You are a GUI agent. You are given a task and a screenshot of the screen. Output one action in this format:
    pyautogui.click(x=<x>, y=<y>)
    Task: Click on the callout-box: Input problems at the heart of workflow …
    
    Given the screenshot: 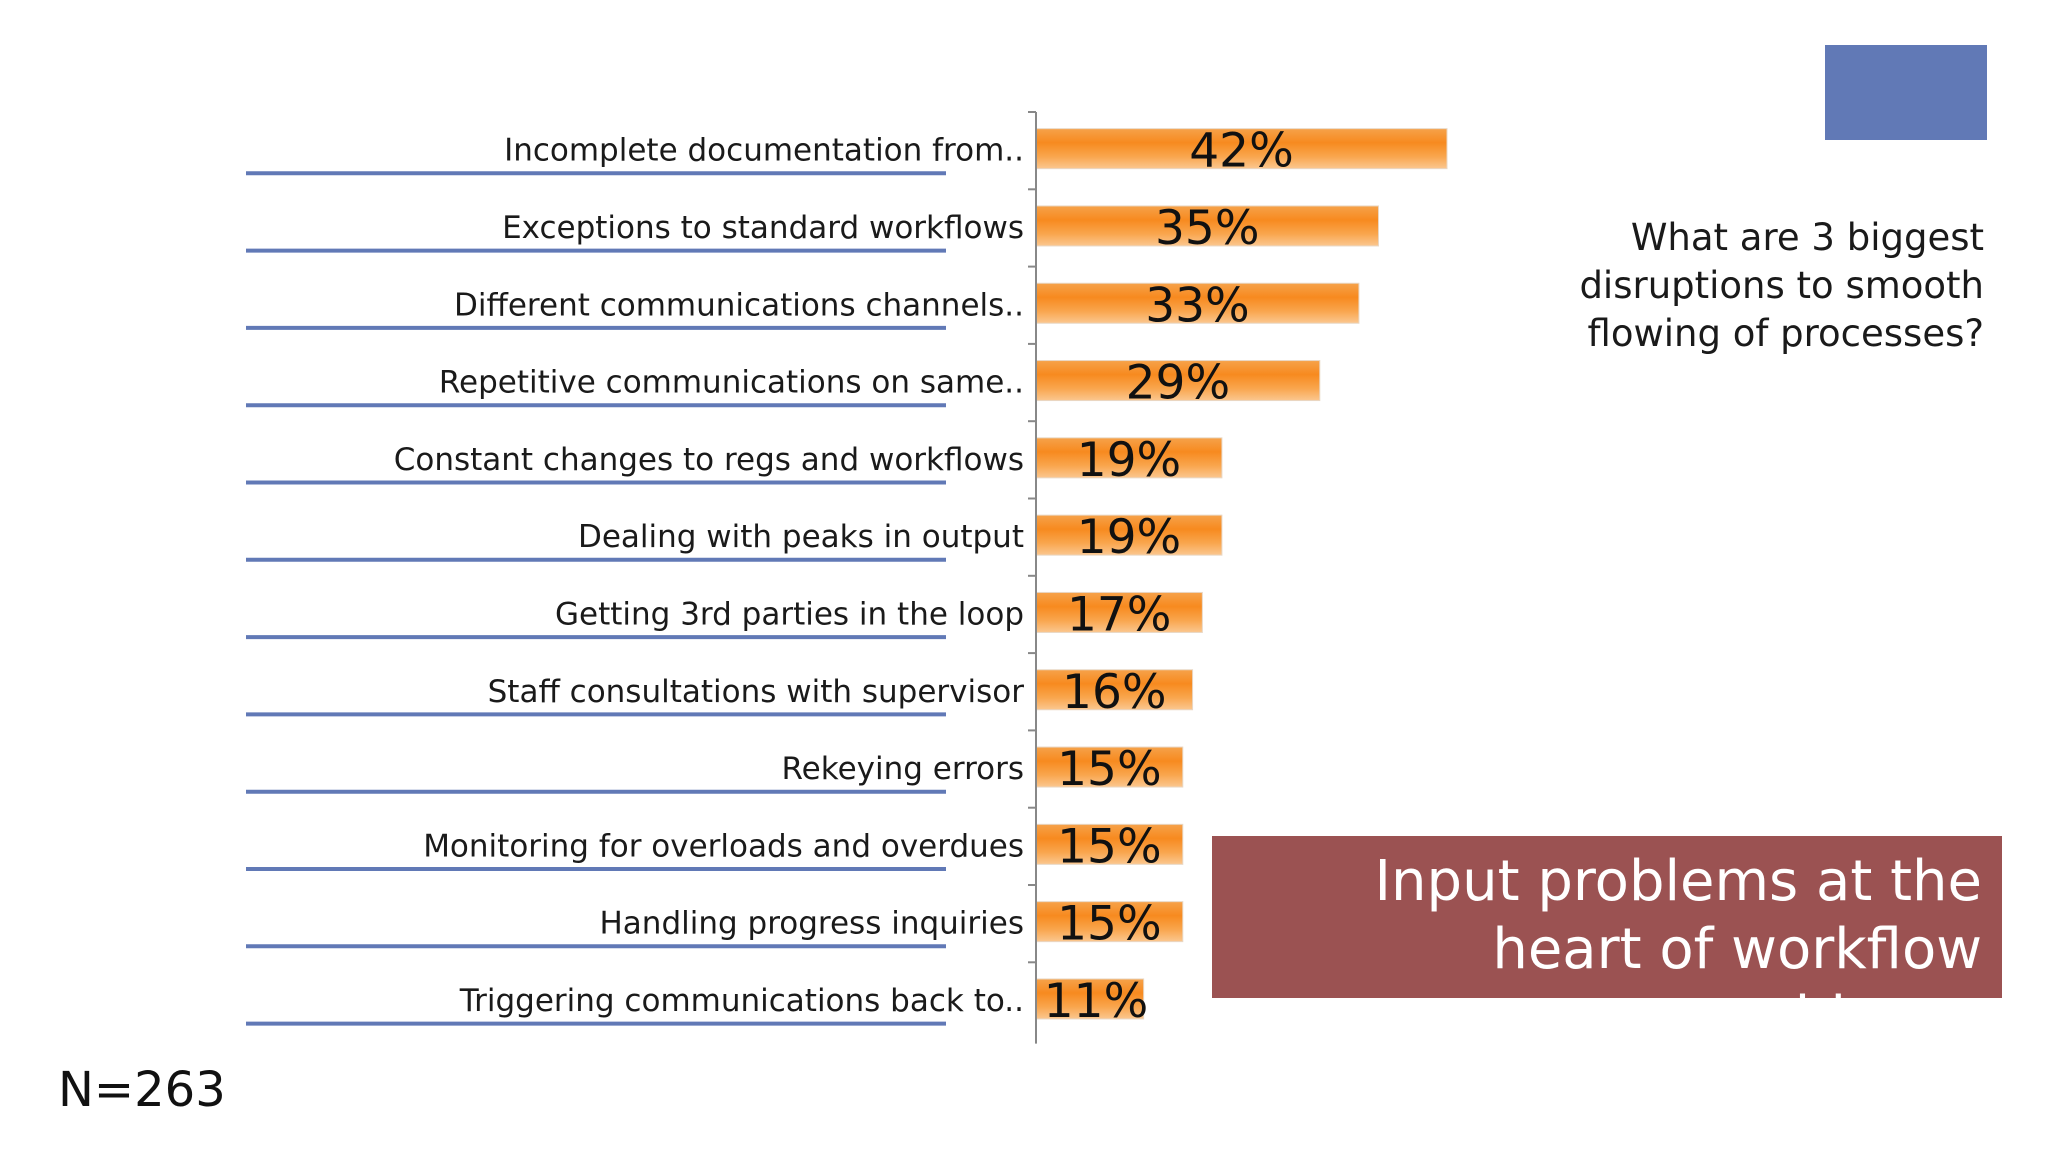 What is the action you would take?
    pyautogui.click(x=1607, y=943)
    